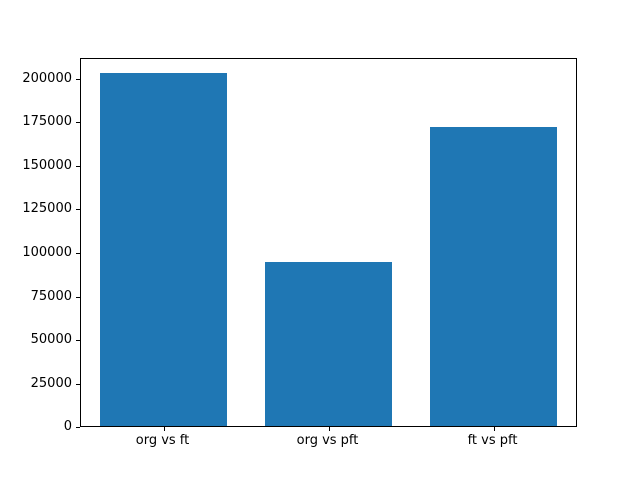 The image size is (640, 480). I want to click on y-tick-label: 0, so click(67, 426).